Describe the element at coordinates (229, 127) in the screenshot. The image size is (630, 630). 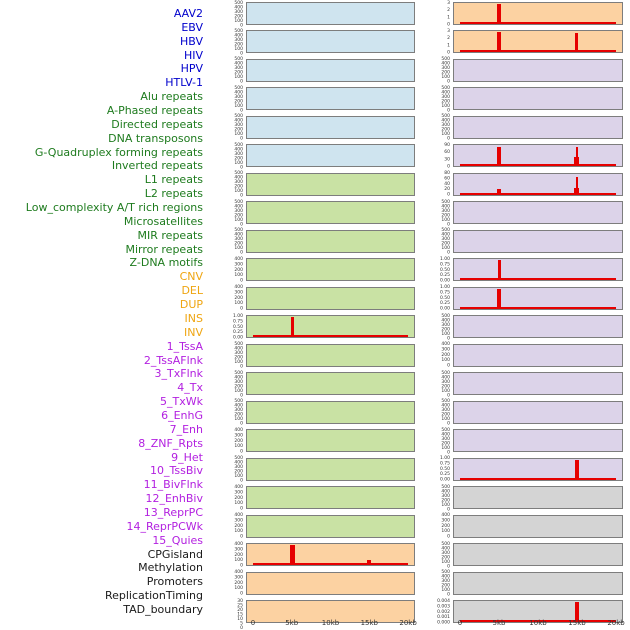
I see `y-axis-ticks-HPV: 500 400 300 200 100 0` at that location.